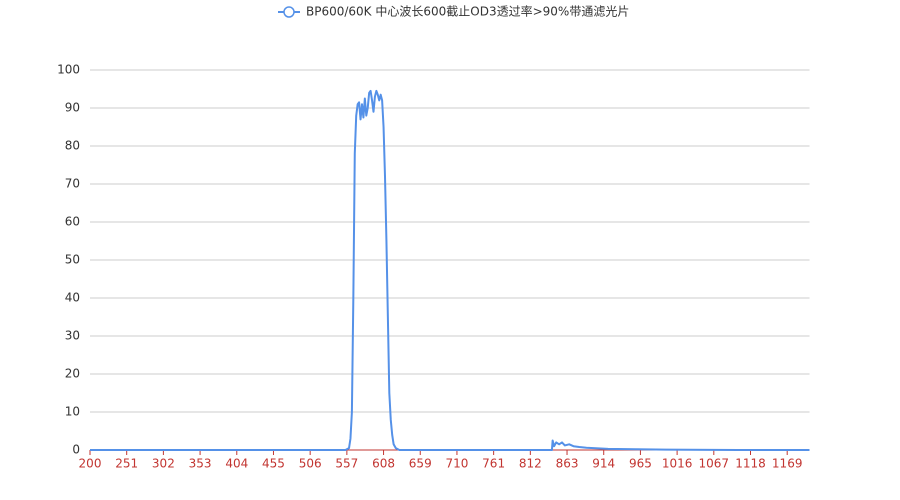  Describe the element at coordinates (787, 464) in the screenshot. I see `x-tick-label: 1169` at that location.